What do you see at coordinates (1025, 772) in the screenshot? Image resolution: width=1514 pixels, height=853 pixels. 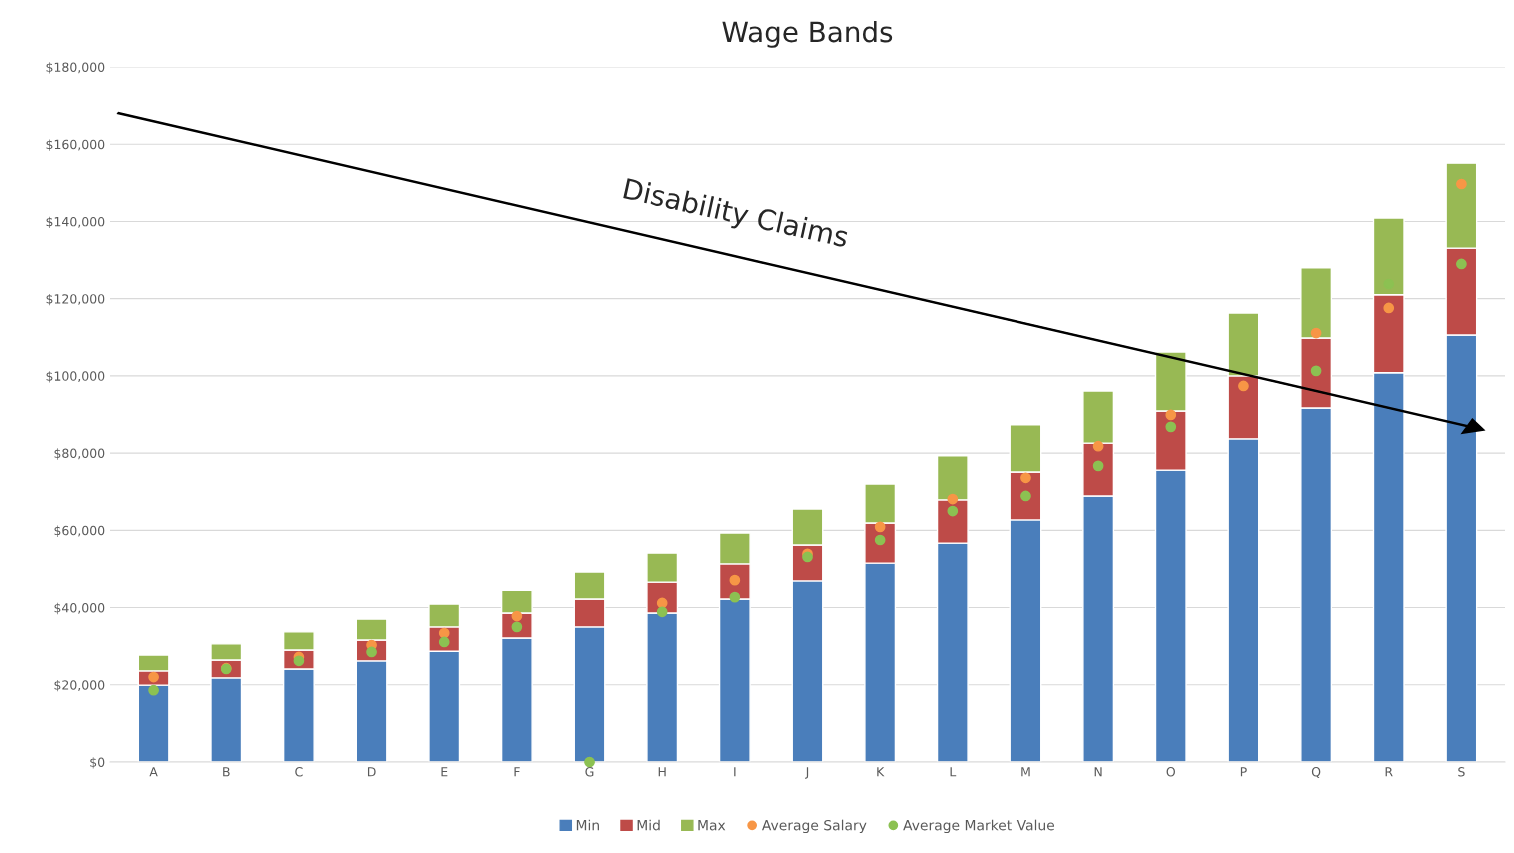 I see `x-tick-label: M` at bounding box center [1025, 772].